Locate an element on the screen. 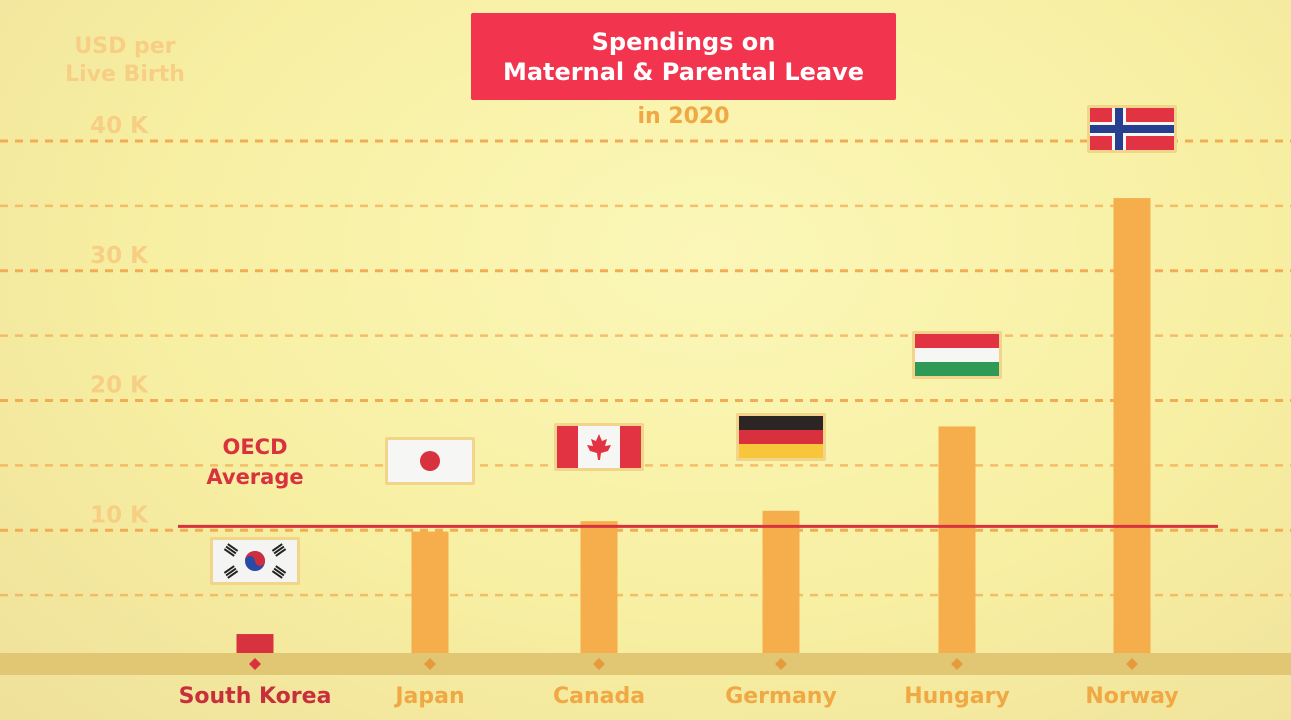  y-axis-label-line1: USD per is located at coordinates (125, 46).